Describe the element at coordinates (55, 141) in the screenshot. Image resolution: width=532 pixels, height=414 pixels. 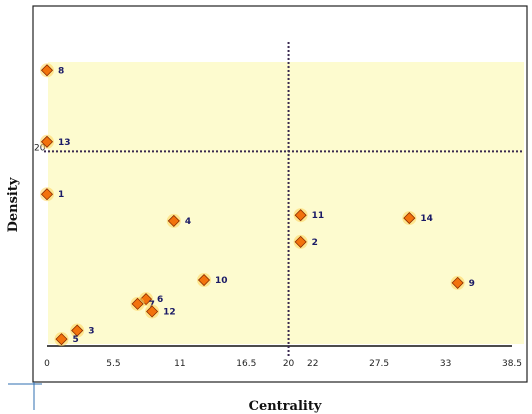
I see `data-point: 13` at that location.